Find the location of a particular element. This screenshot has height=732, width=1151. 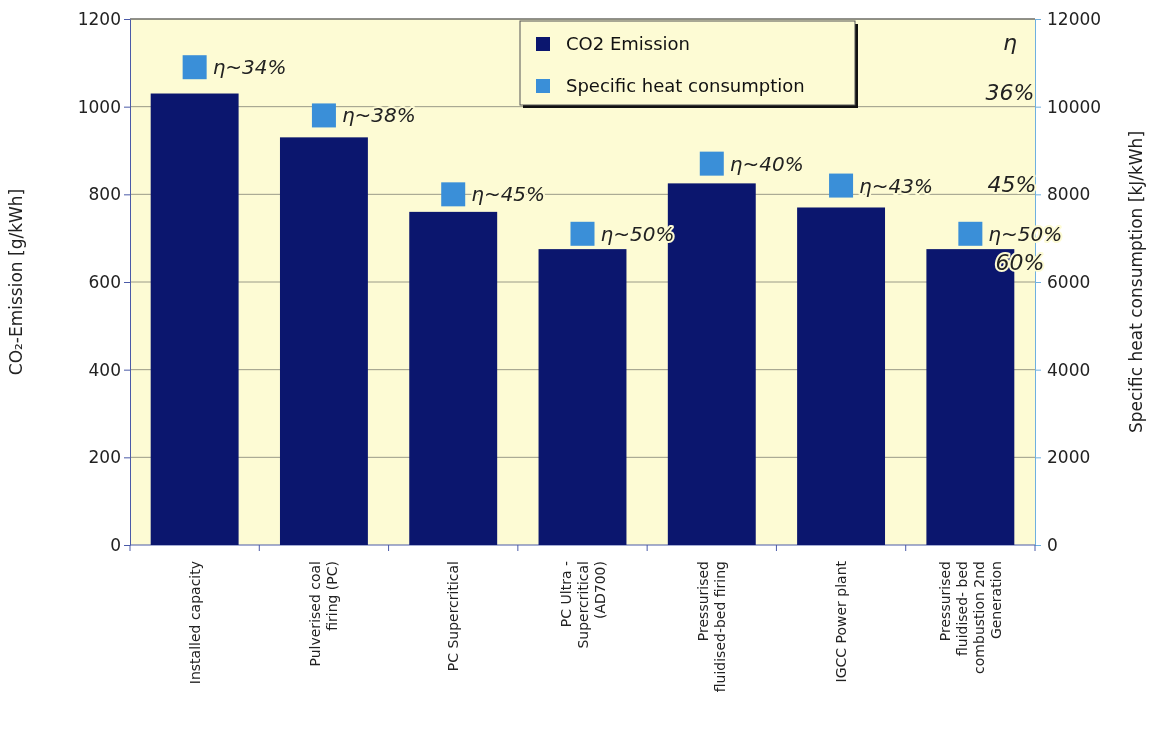

y2-tick-label: 2000 is located at coordinates (1069, 457).